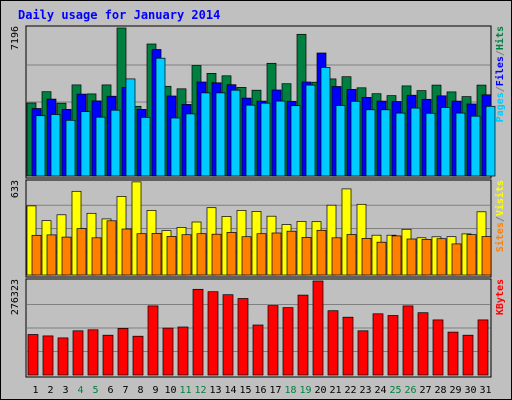 Image resolution: width=512 pixels, height=400 pixels. What do you see at coordinates (500, 198) in the screenshot?
I see `legend-entry-visits: Visits` at bounding box center [500, 198].